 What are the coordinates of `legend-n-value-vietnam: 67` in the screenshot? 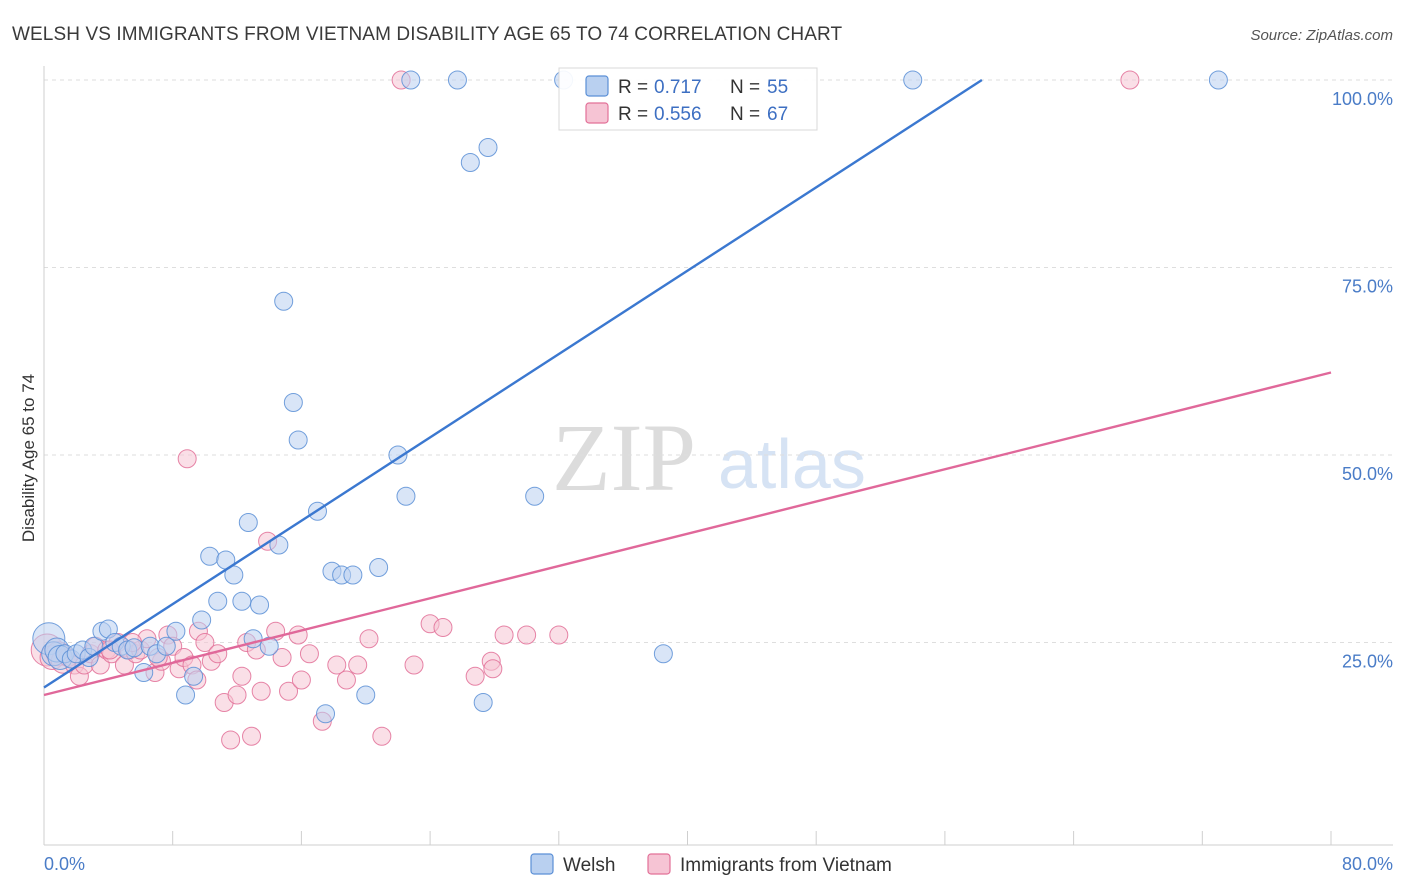 It's located at (777, 114).